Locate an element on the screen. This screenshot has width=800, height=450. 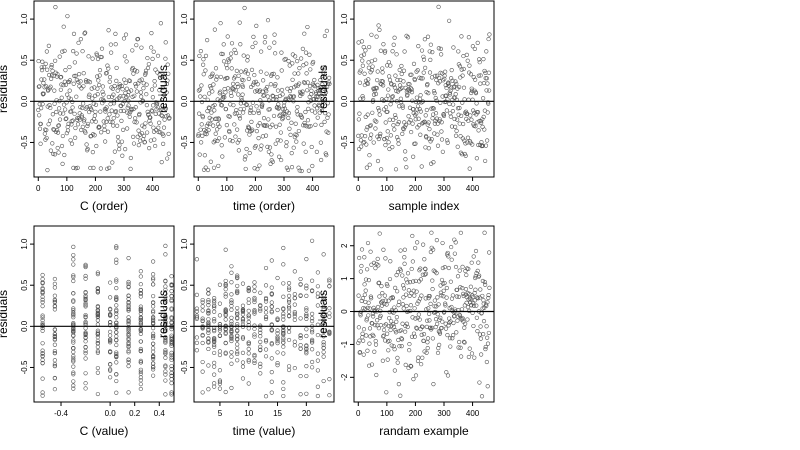
x-tick-label: 300 is located at coordinates (124, 188).